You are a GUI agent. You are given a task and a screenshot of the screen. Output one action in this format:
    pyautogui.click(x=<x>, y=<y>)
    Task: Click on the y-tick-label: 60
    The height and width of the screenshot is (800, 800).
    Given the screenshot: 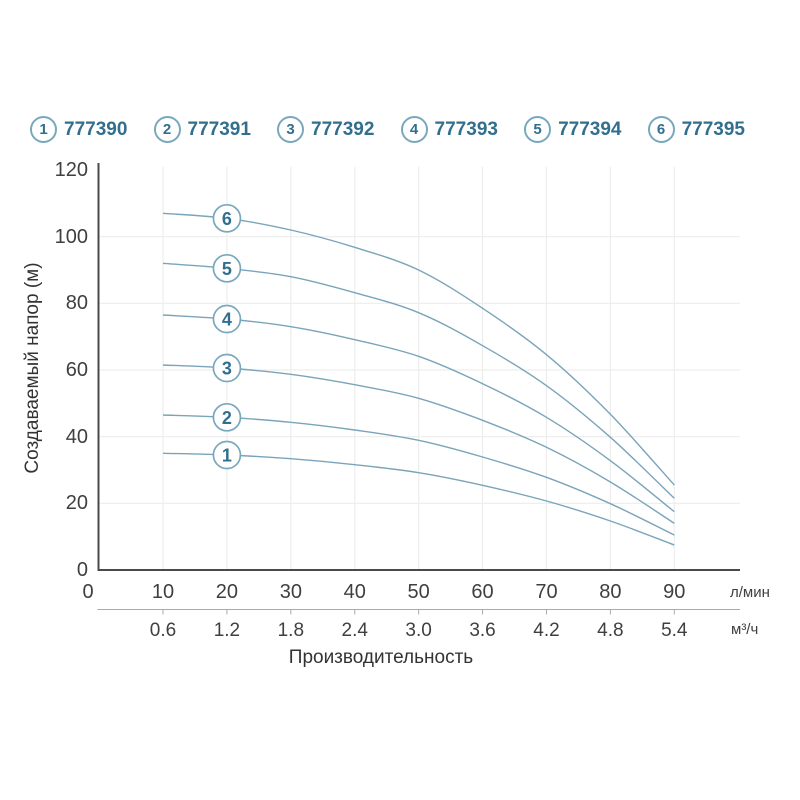 What is the action you would take?
    pyautogui.click(x=76, y=370)
    